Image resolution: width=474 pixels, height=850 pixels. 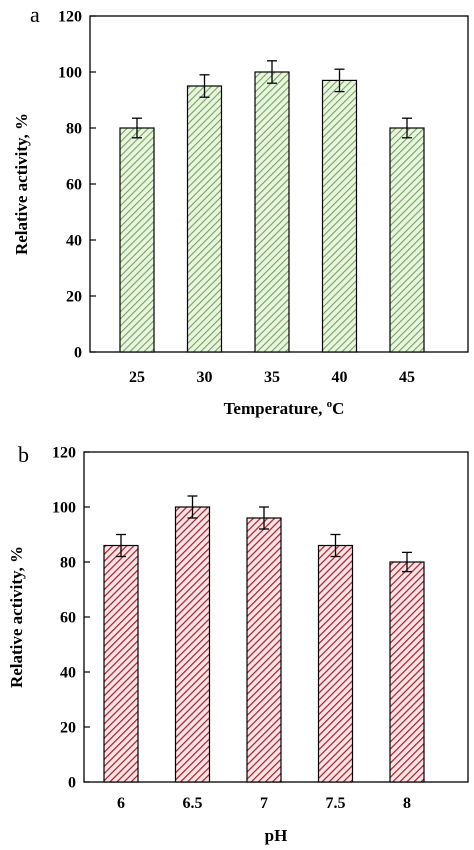 What do you see at coordinates (330, 404) in the screenshot?
I see `x-axis-label-a-sup: o` at bounding box center [330, 404].